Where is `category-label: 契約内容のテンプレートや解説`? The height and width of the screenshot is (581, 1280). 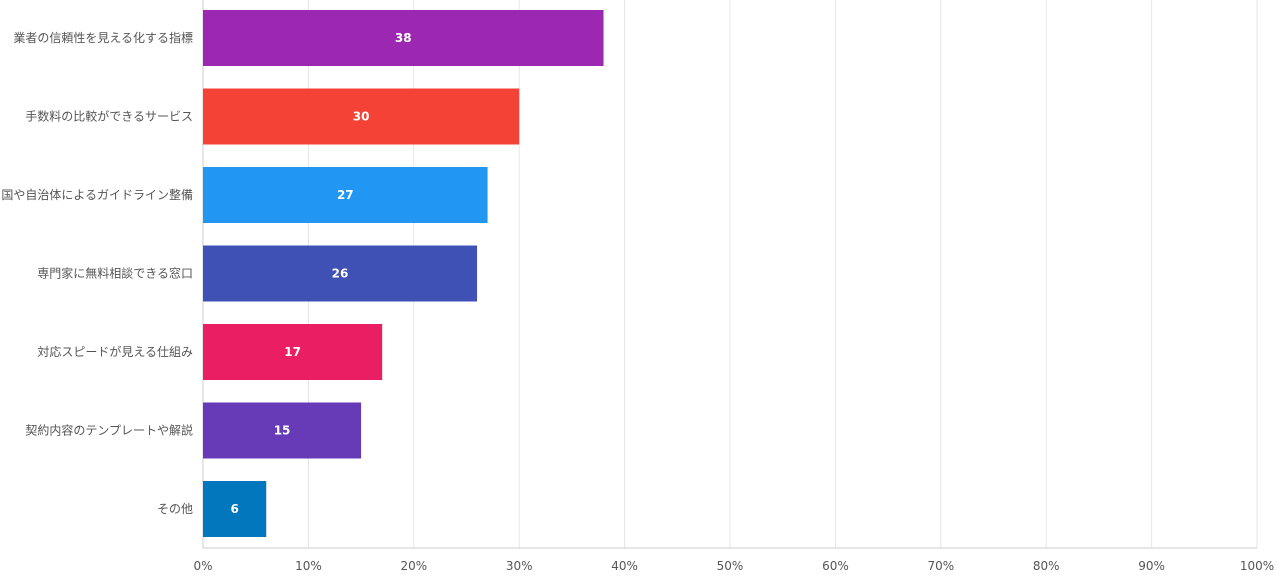 category-label: 契約内容のテンプレートや解説 is located at coordinates (109, 430).